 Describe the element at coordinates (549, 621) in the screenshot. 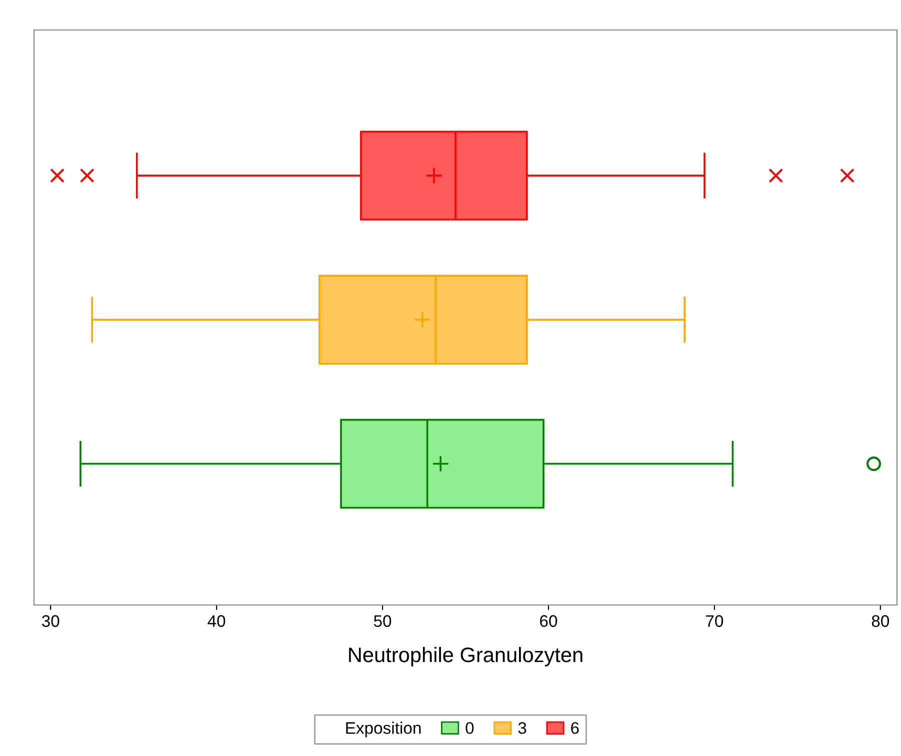

I see `x-tick-label: 60` at that location.